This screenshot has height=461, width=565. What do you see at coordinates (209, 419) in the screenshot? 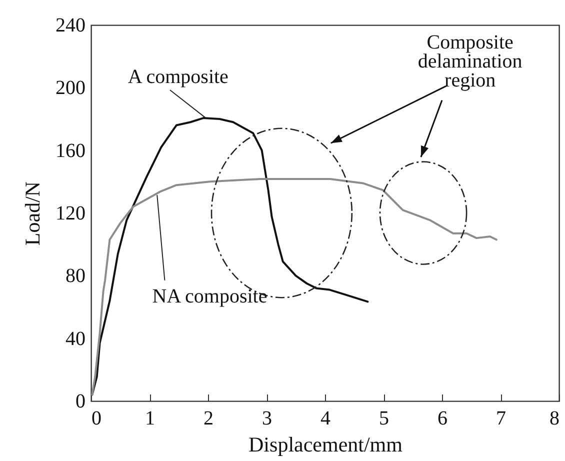
I see `x-tick-label: 2` at bounding box center [209, 419].